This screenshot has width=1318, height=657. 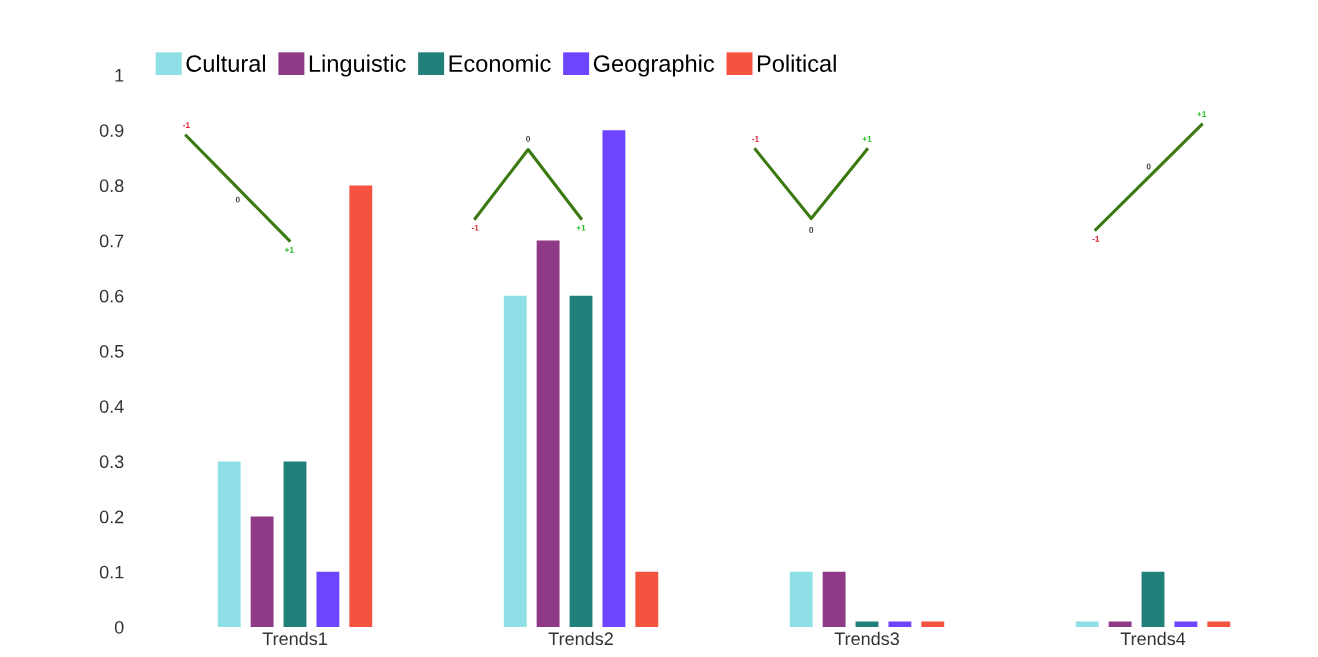 I want to click on y-tick-label: 0.2, so click(x=111, y=517).